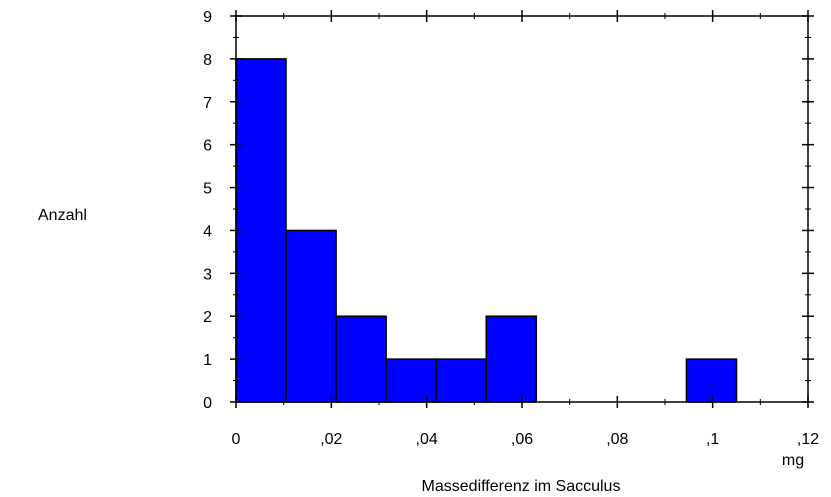 This screenshot has width=831, height=497. Describe the element at coordinates (207, 17) in the screenshot. I see `y-tick-label: 9` at that location.